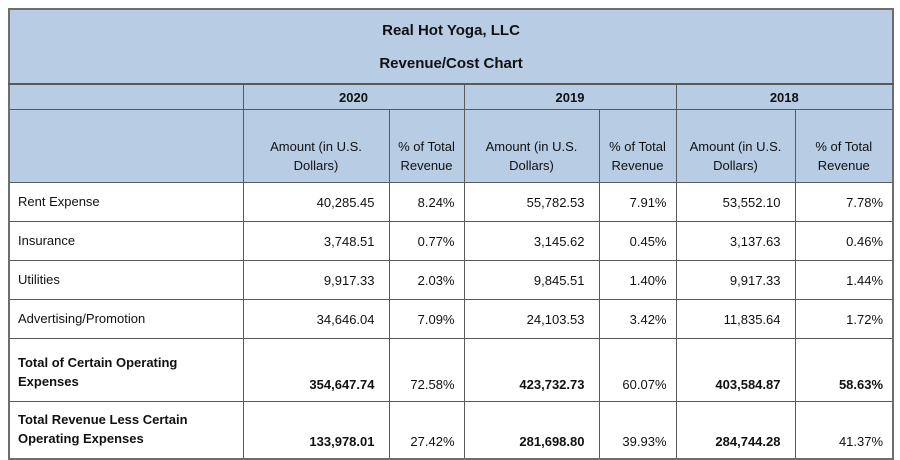  I want to click on amount-2018: 9,917.33, so click(735, 280).